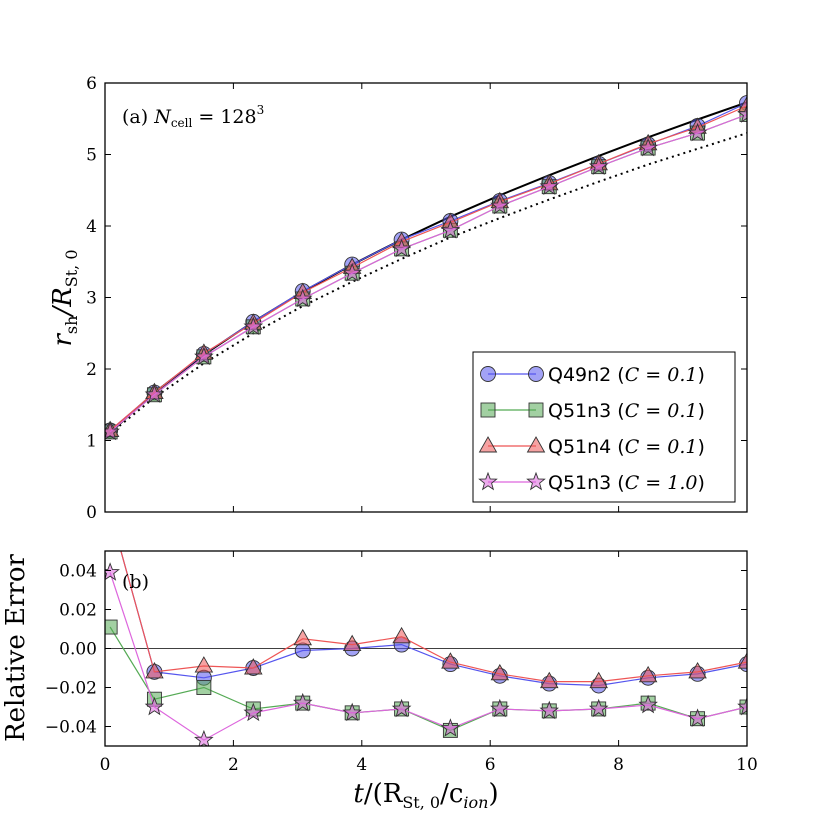 This screenshot has width=830, height=830. I want to click on top-ytick-label: 0, so click(91, 513).